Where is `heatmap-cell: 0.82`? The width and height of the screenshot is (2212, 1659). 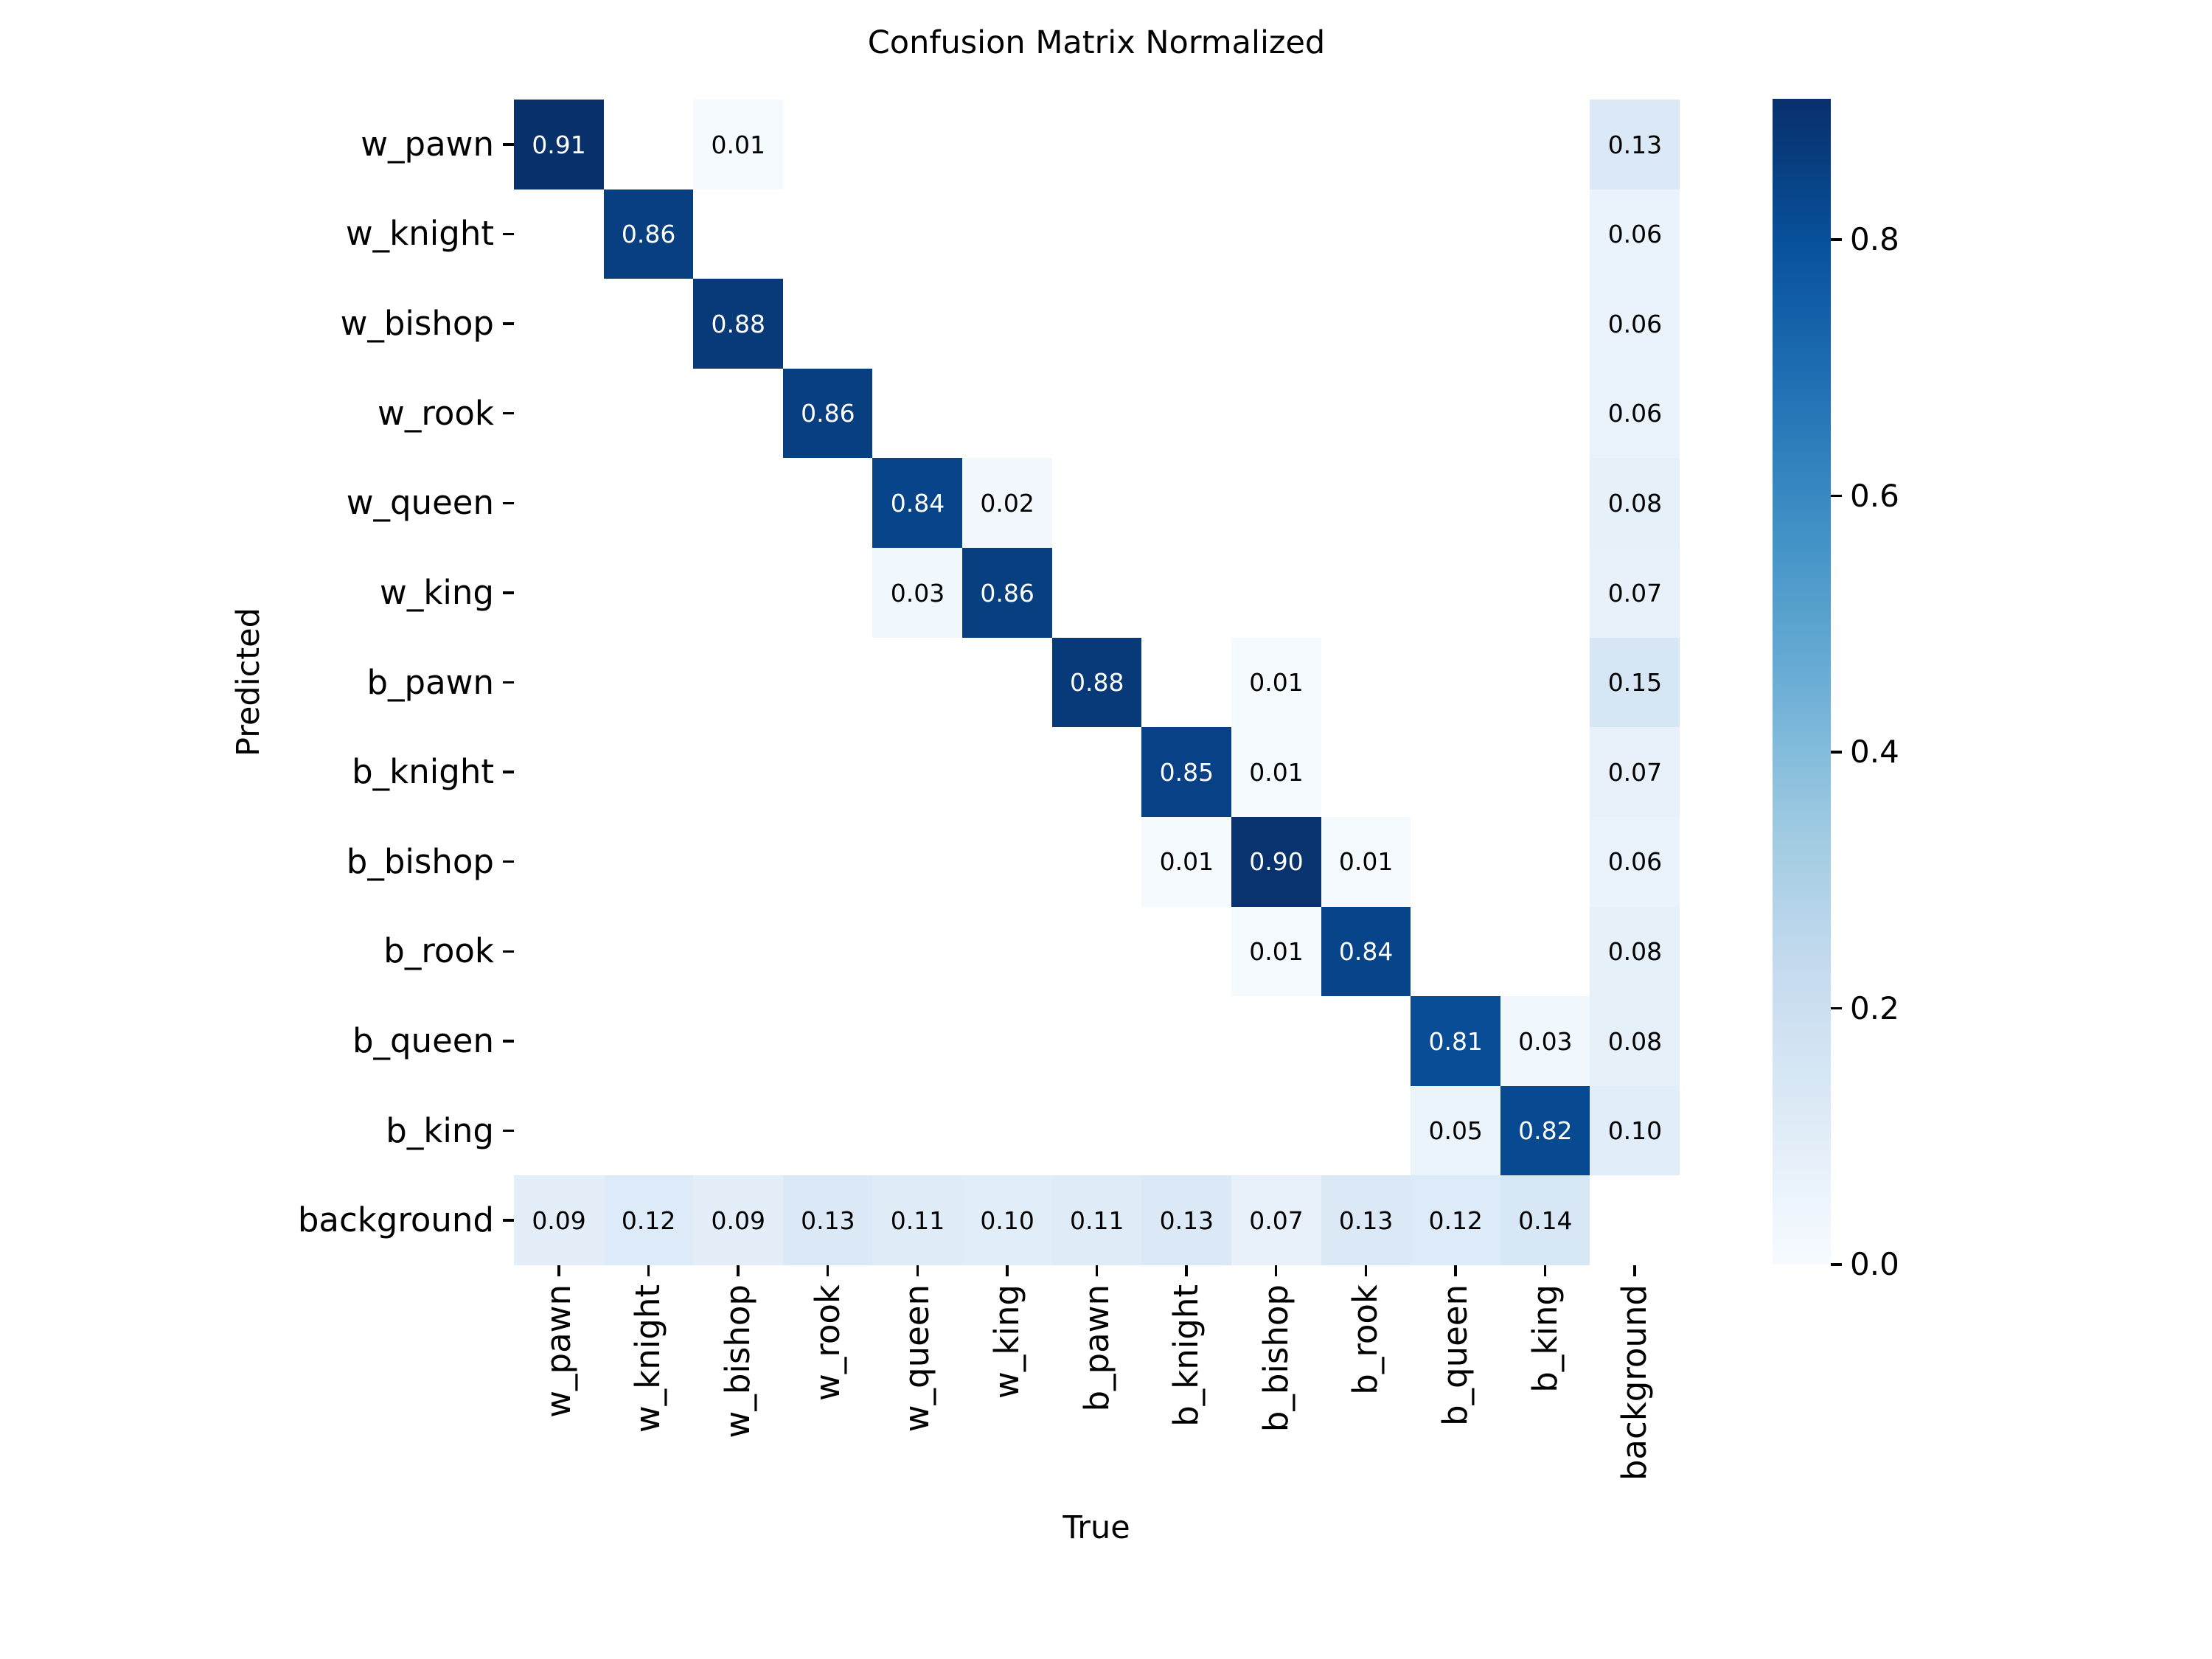
heatmap-cell: 0.82 is located at coordinates (1545, 1130).